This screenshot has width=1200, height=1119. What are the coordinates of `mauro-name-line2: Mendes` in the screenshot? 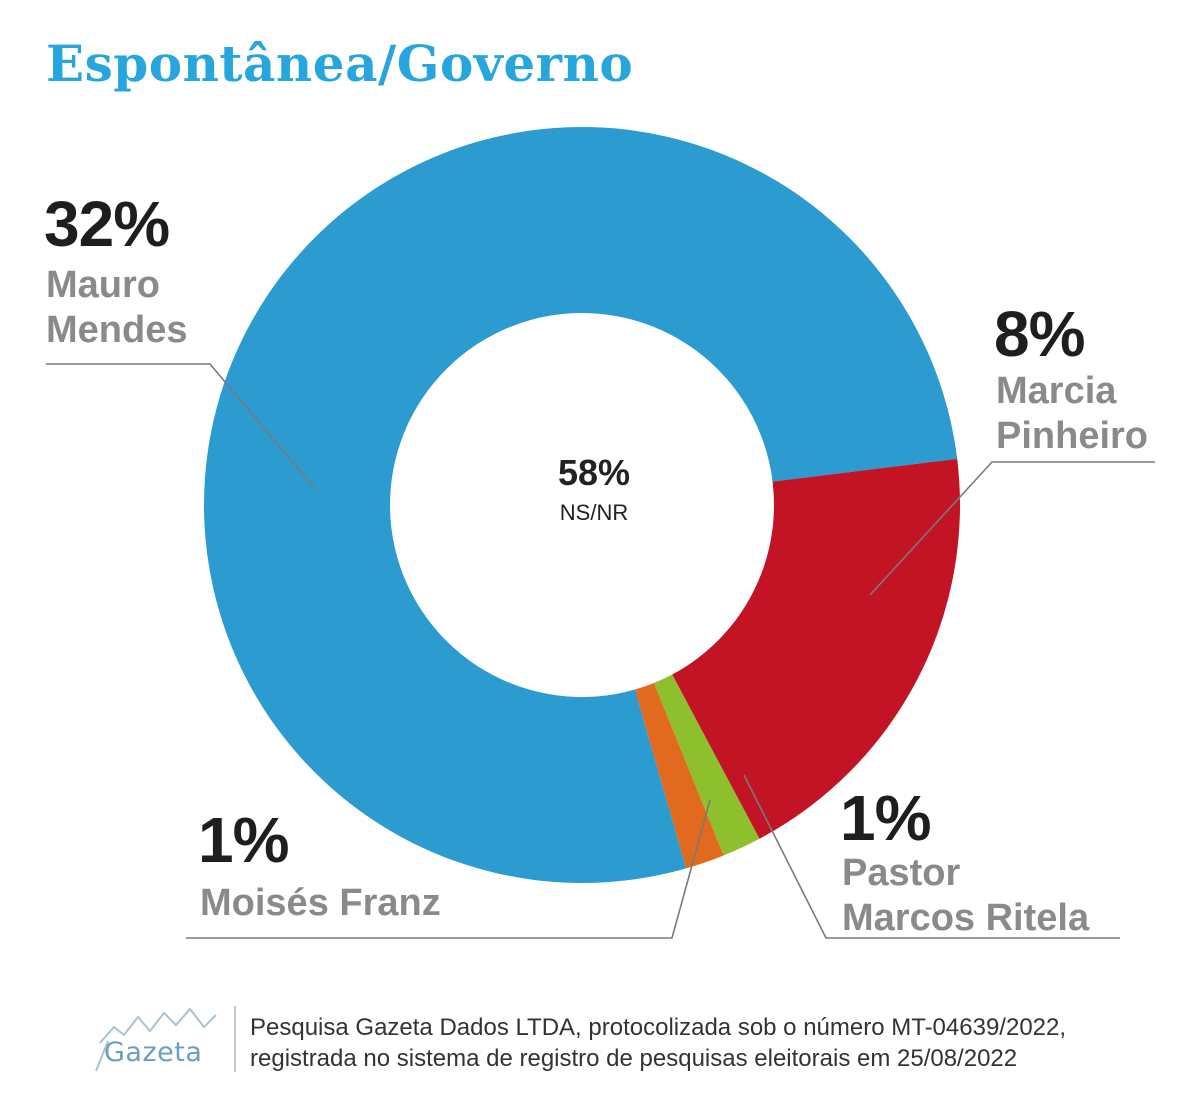 It's located at (117, 330).